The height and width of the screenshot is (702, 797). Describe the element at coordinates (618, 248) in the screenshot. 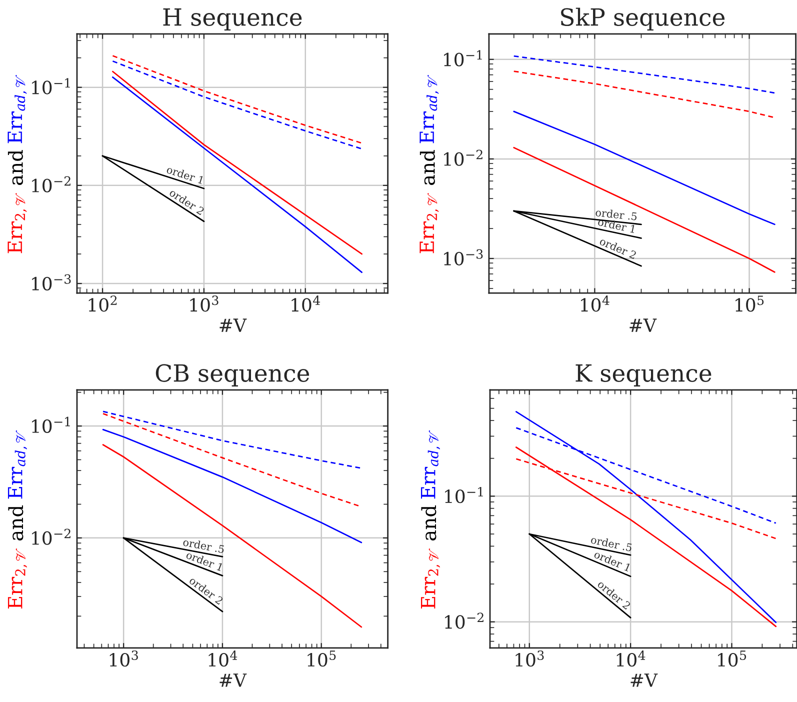

I see `annotation: order 2` at that location.